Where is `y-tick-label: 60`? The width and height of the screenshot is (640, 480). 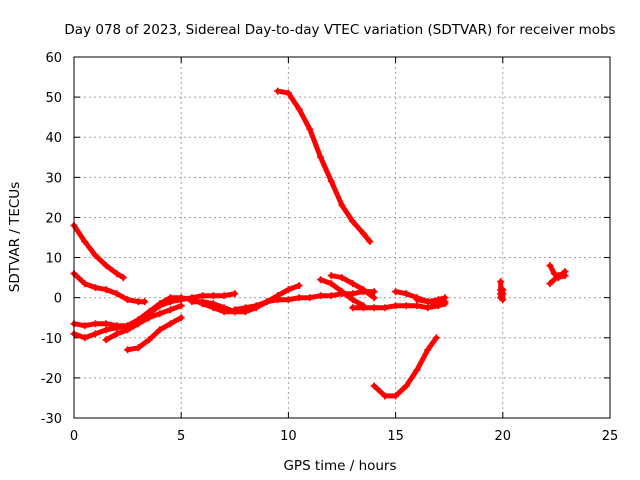 y-tick-label: 60 is located at coordinates (53, 58).